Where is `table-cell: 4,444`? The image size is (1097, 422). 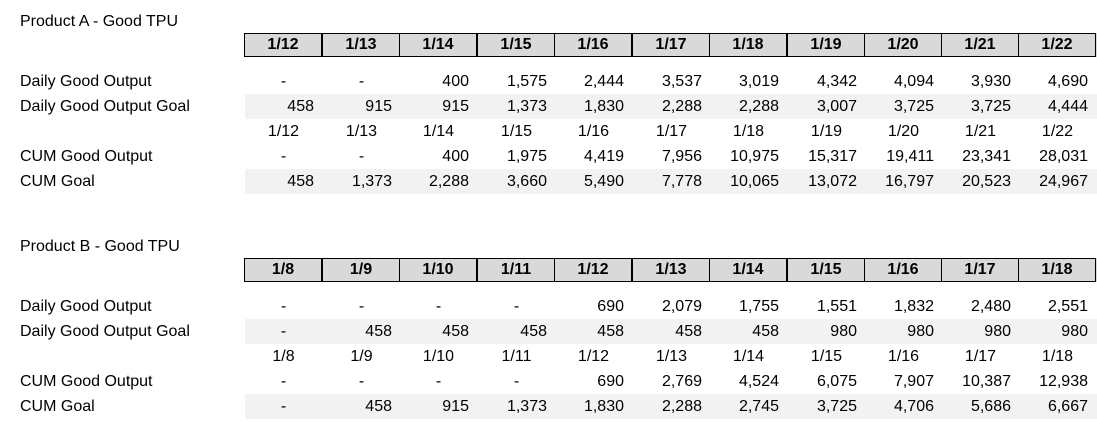
table-cell: 4,444 is located at coordinates (1067, 106).